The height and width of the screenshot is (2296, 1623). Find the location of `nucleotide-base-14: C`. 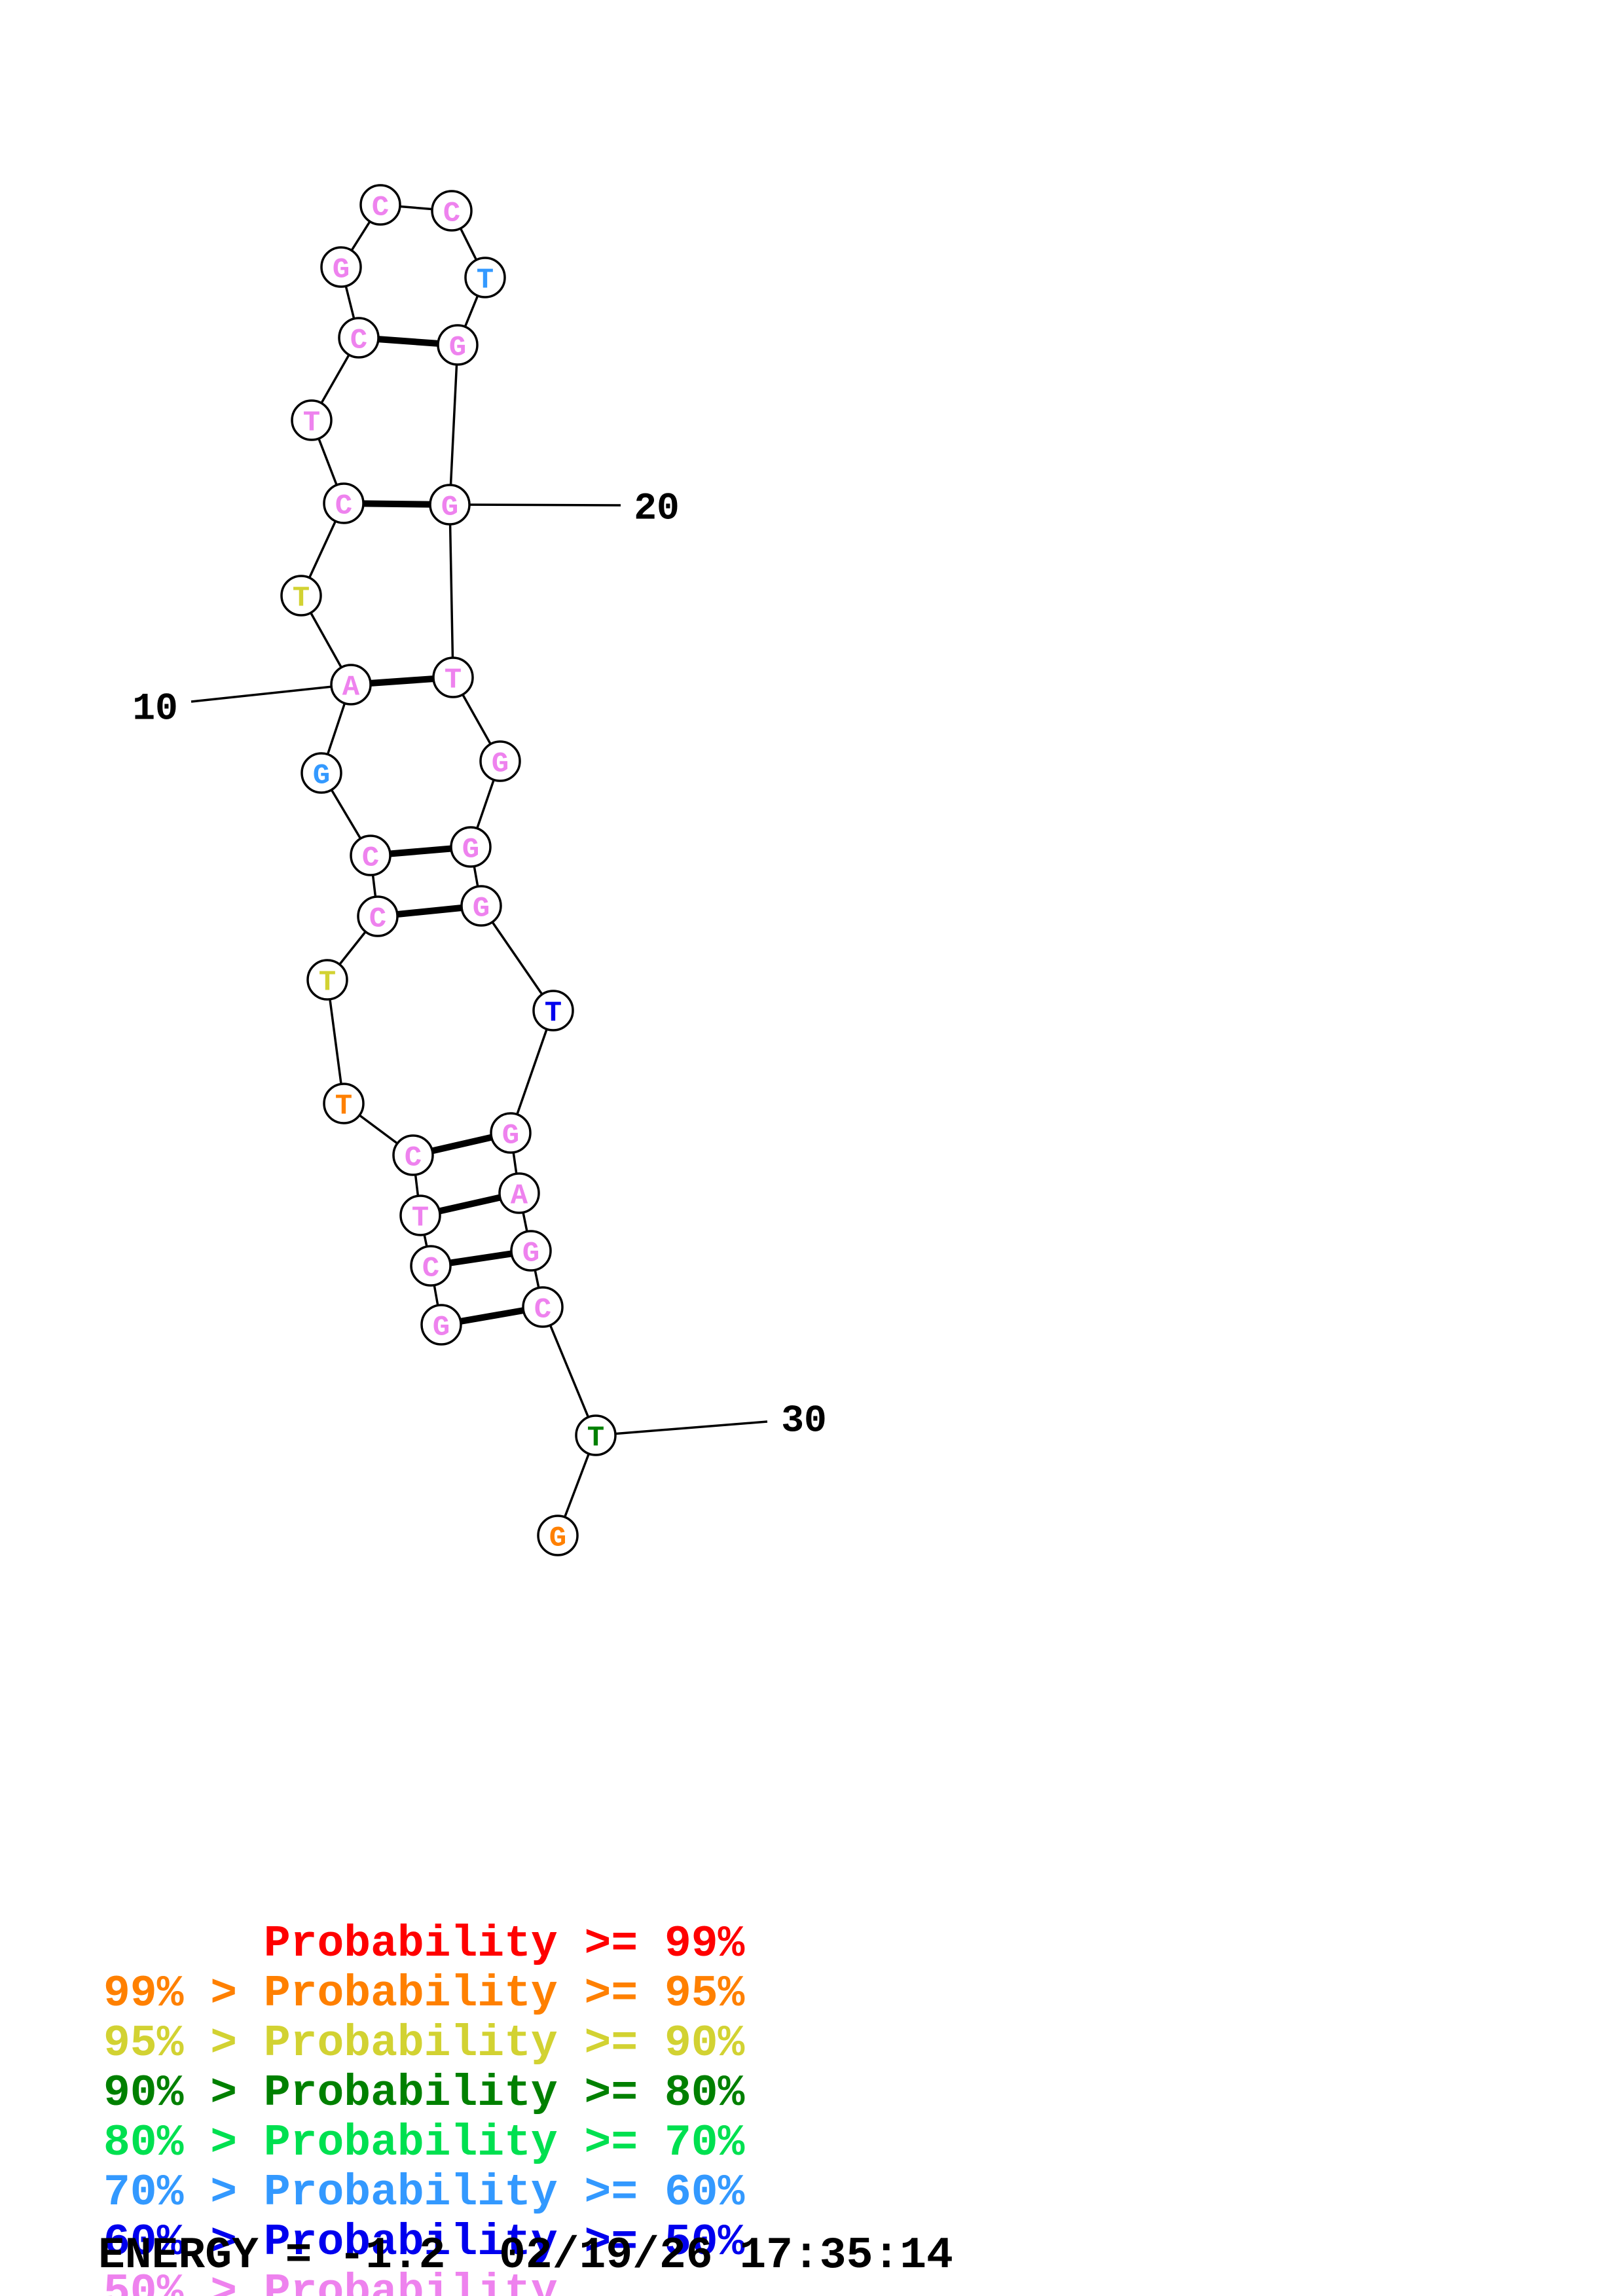

nucleotide-base-14: C is located at coordinates (358, 340).